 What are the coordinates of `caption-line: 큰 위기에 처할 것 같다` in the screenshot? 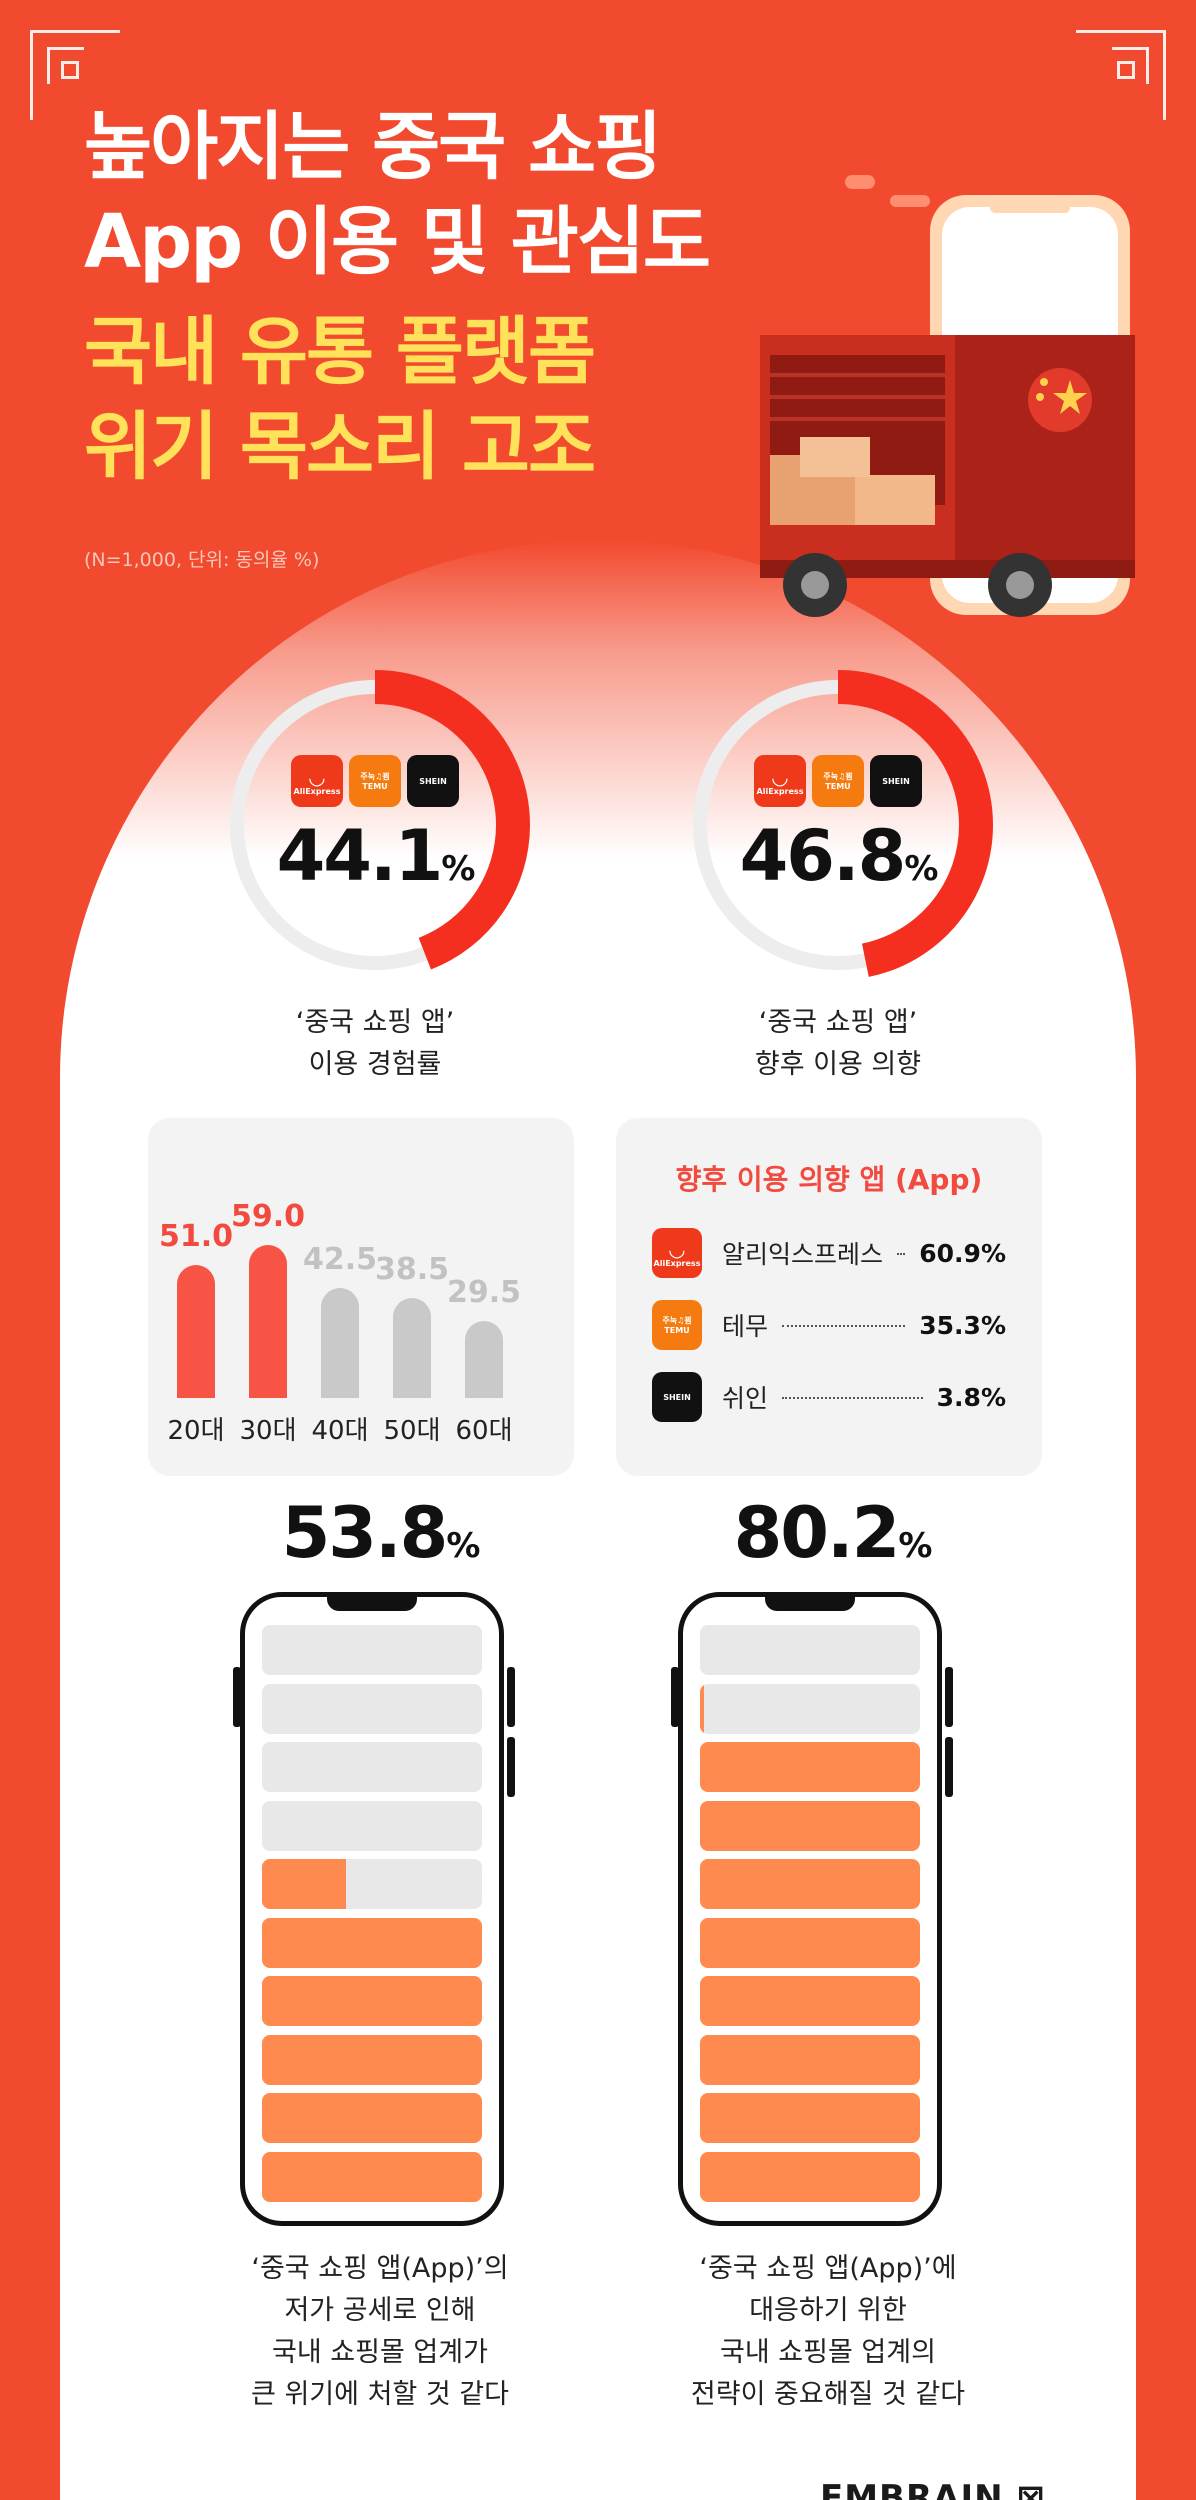 It's located at (380, 2394).